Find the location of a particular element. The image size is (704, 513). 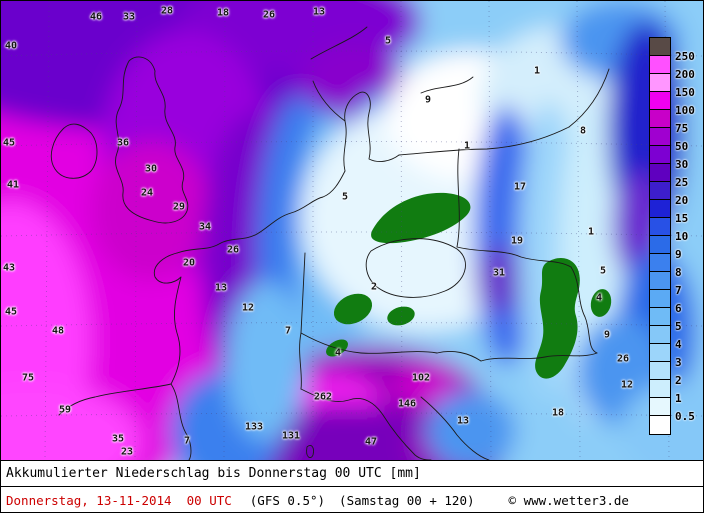

legend-label: 150 is located at coordinates (685, 92).